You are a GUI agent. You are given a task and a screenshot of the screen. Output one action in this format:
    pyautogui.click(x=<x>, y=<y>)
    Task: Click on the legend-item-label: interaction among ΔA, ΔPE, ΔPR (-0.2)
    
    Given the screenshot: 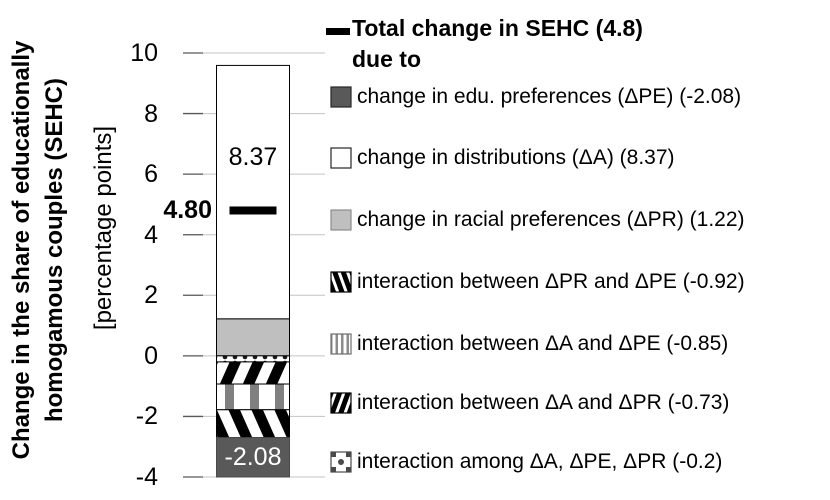 What is the action you would take?
    pyautogui.click(x=540, y=461)
    